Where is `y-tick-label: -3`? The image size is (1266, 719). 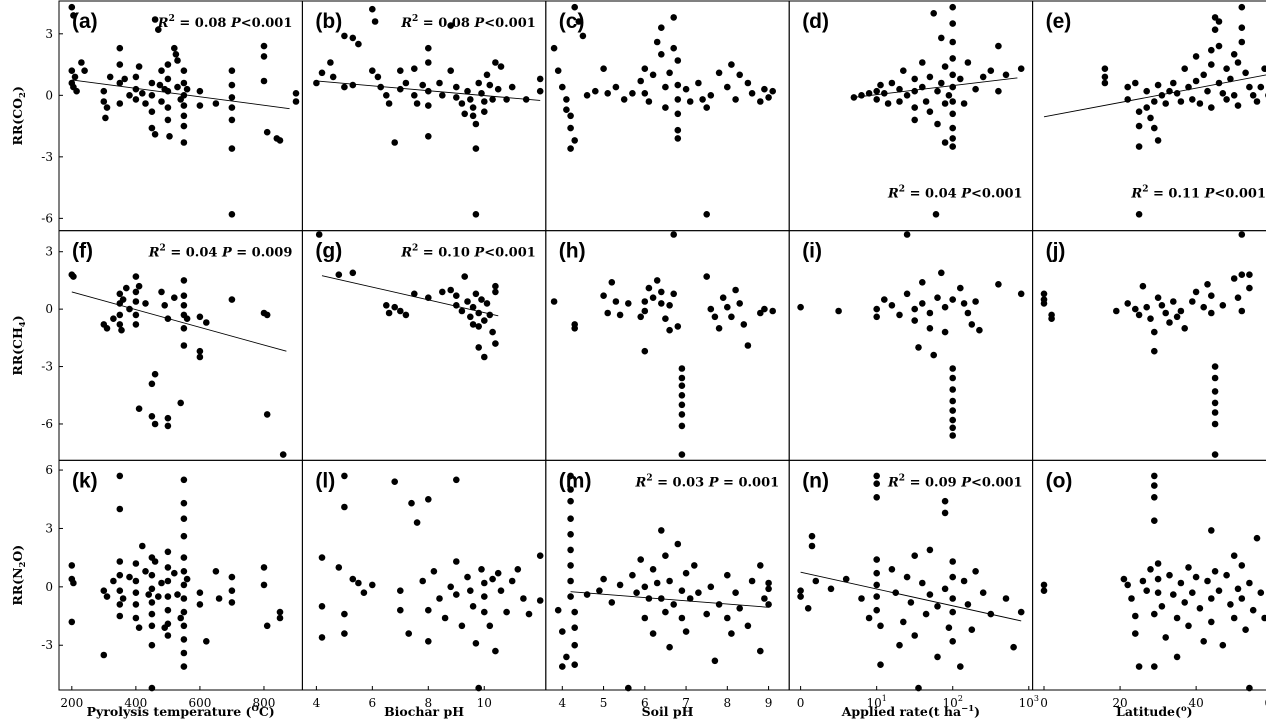 y-tick-label: -3 is located at coordinates (47, 367).